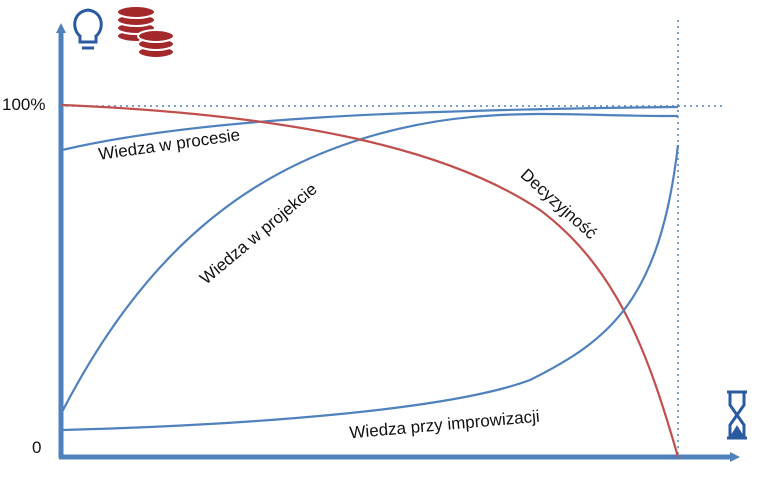 The width and height of the screenshot is (768, 484). I want to click on curve-process, so click(370, 128).